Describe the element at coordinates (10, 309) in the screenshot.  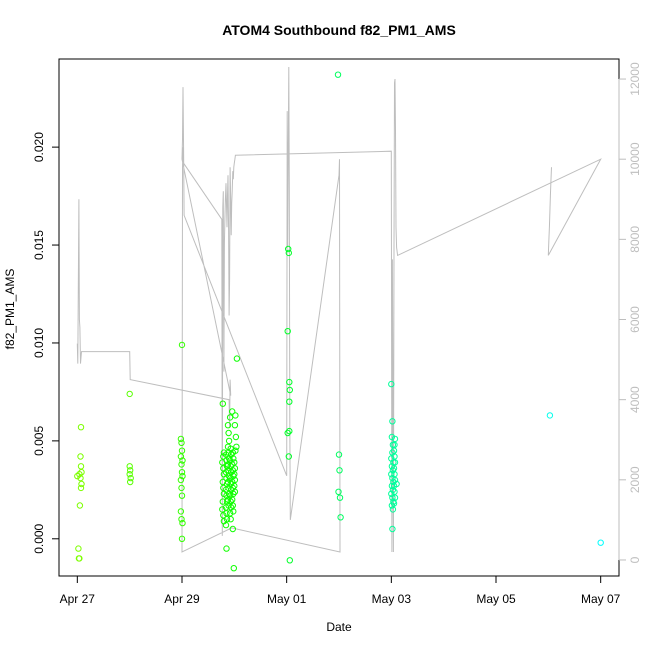
I see `y-axis-label: f82_PM1_AMS` at that location.